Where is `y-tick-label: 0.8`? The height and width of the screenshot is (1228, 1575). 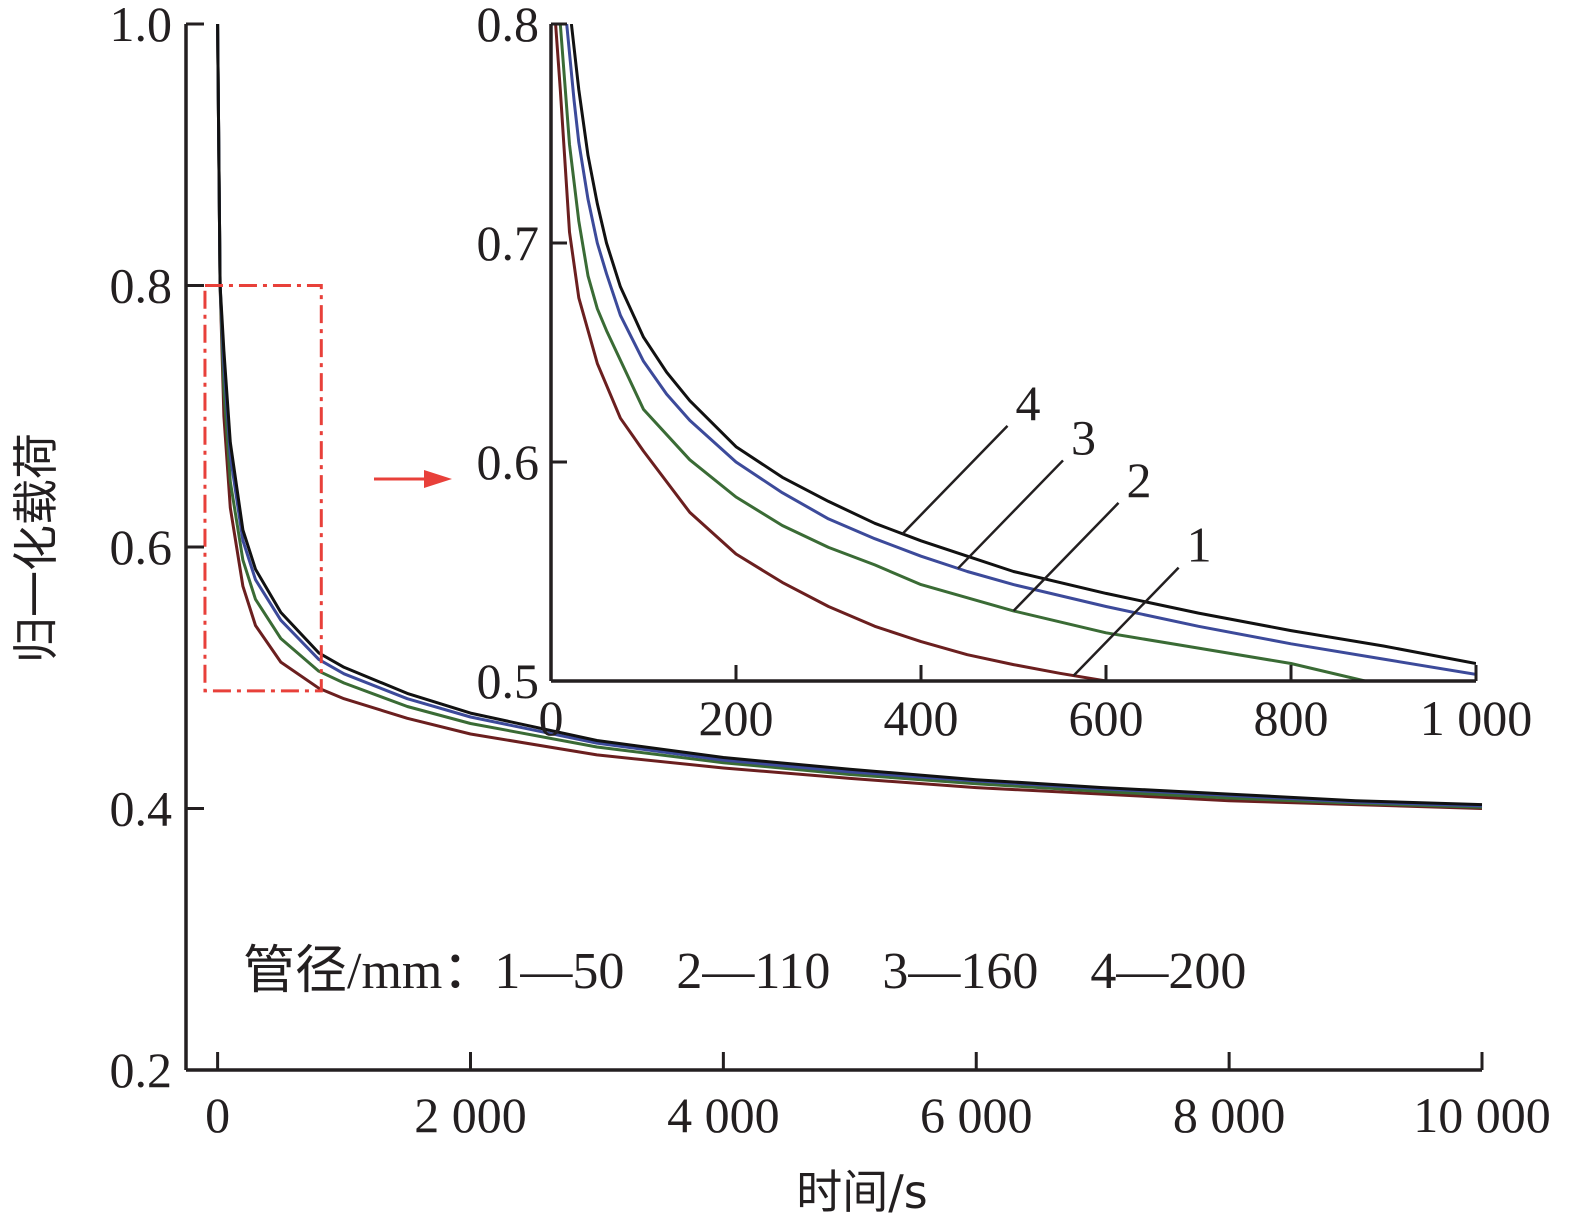 y-tick-label: 0.8 is located at coordinates (141, 286).